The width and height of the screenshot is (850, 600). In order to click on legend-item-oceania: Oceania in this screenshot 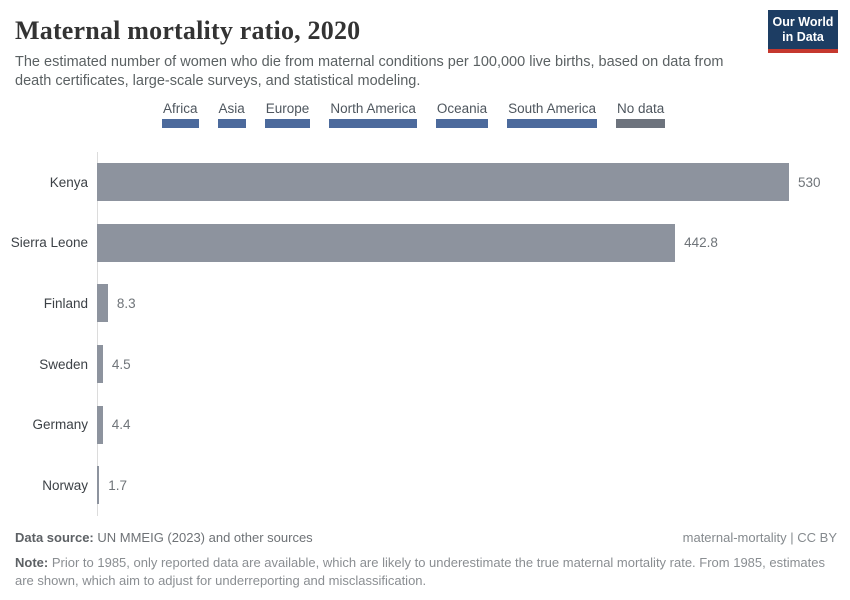, I will do `click(462, 114)`.